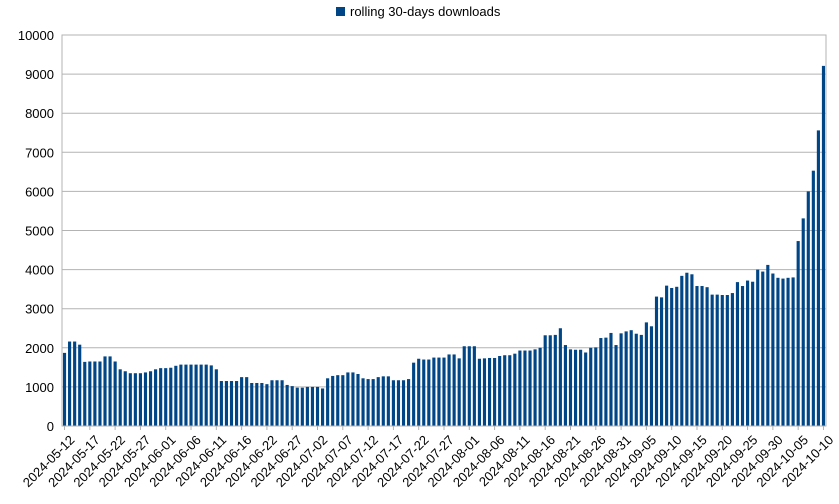  What do you see at coordinates (425, 11) in the screenshot?
I see `legend-label: rolling 30-days downloads` at bounding box center [425, 11].